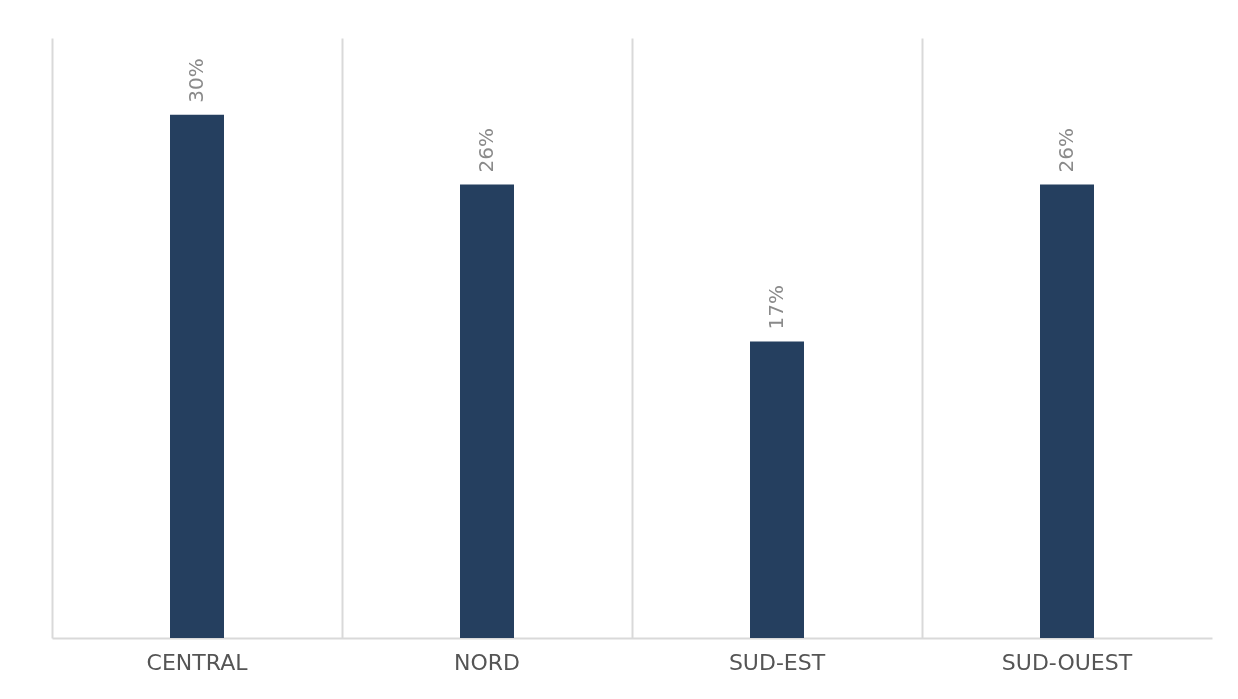 This screenshot has width=1238, height=699. Describe the element at coordinates (197, 662) in the screenshot. I see `x-tick-label: CENTRAL` at that location.